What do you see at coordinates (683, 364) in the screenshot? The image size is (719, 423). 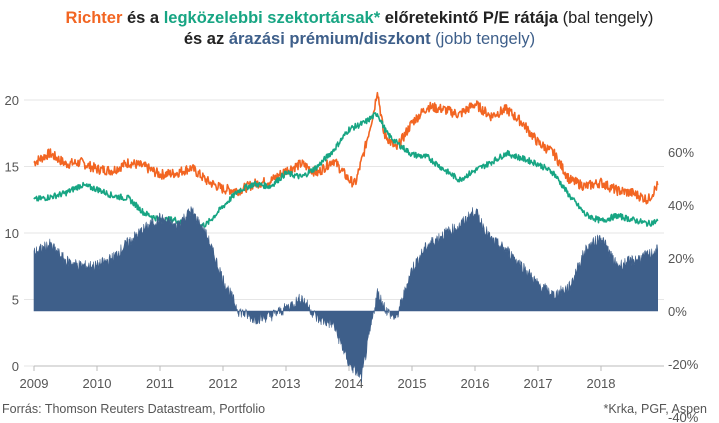 I see `right-tick-label: -20%` at bounding box center [683, 364].